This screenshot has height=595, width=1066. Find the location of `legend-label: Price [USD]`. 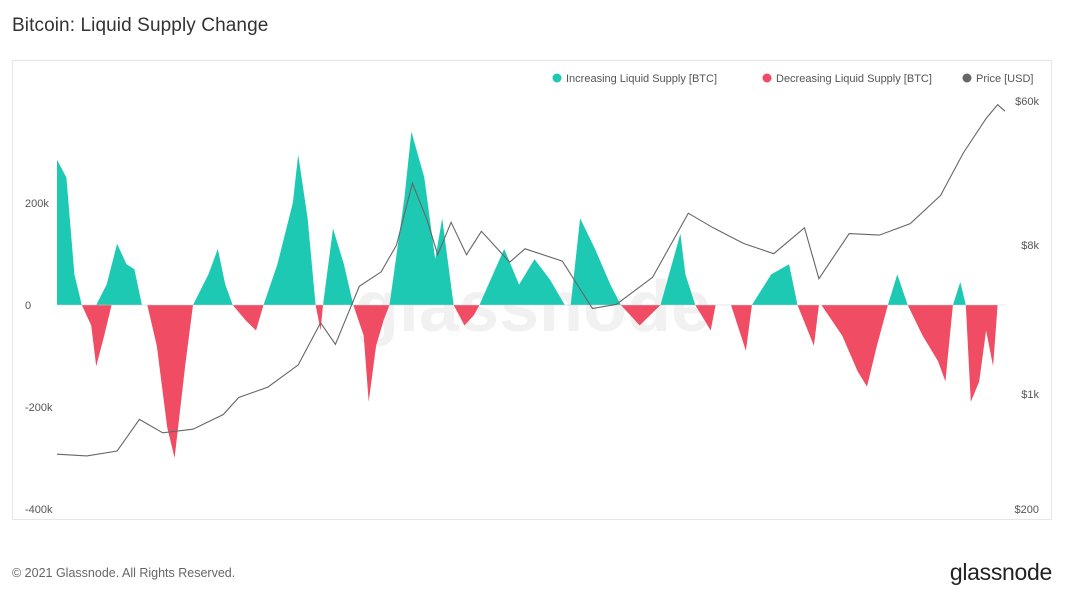

legend-label: Price [USD] is located at coordinates (1004, 79).